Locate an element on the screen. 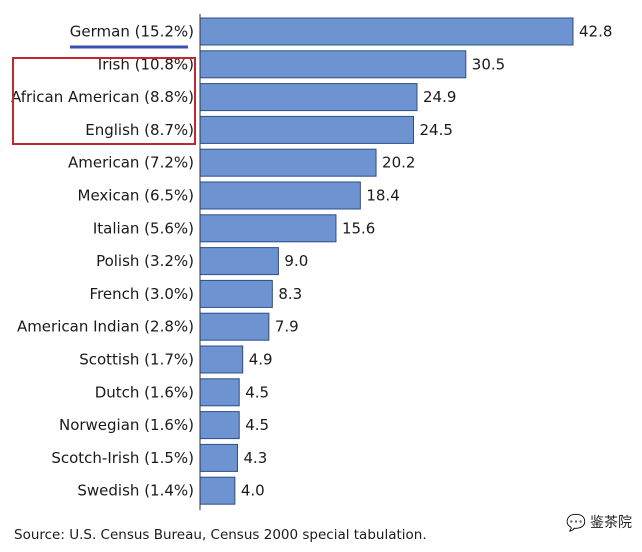 The image size is (642, 552). value-label-12: 4.5 is located at coordinates (257, 425).